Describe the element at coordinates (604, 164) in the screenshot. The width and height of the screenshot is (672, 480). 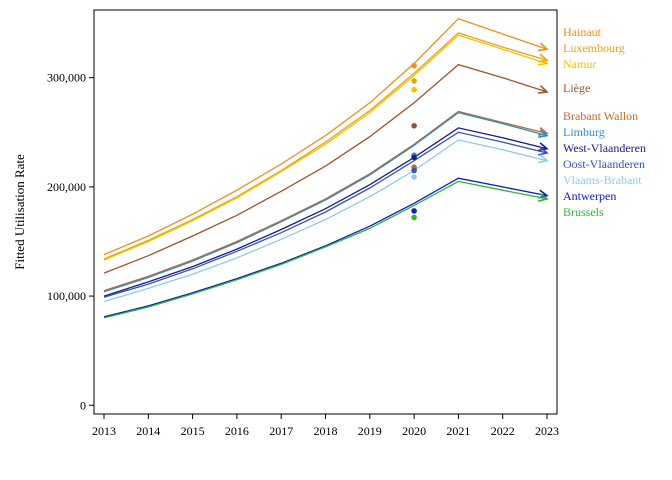
I see `legend-entry: Oost-Vlaanderen` at that location.